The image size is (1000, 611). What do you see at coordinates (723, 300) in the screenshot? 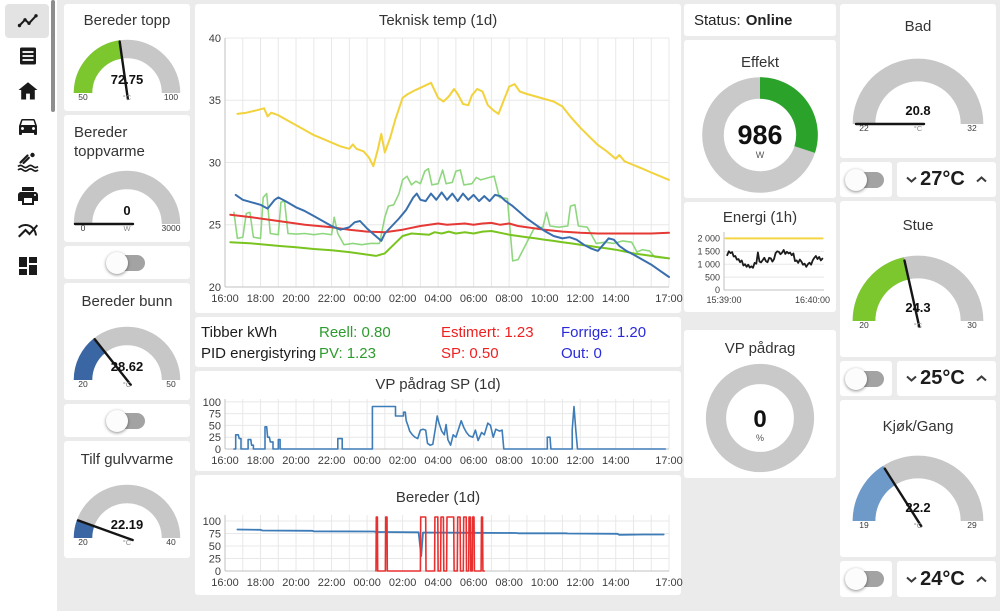
I see `svg-text: 15:39:00` at bounding box center [723, 300].